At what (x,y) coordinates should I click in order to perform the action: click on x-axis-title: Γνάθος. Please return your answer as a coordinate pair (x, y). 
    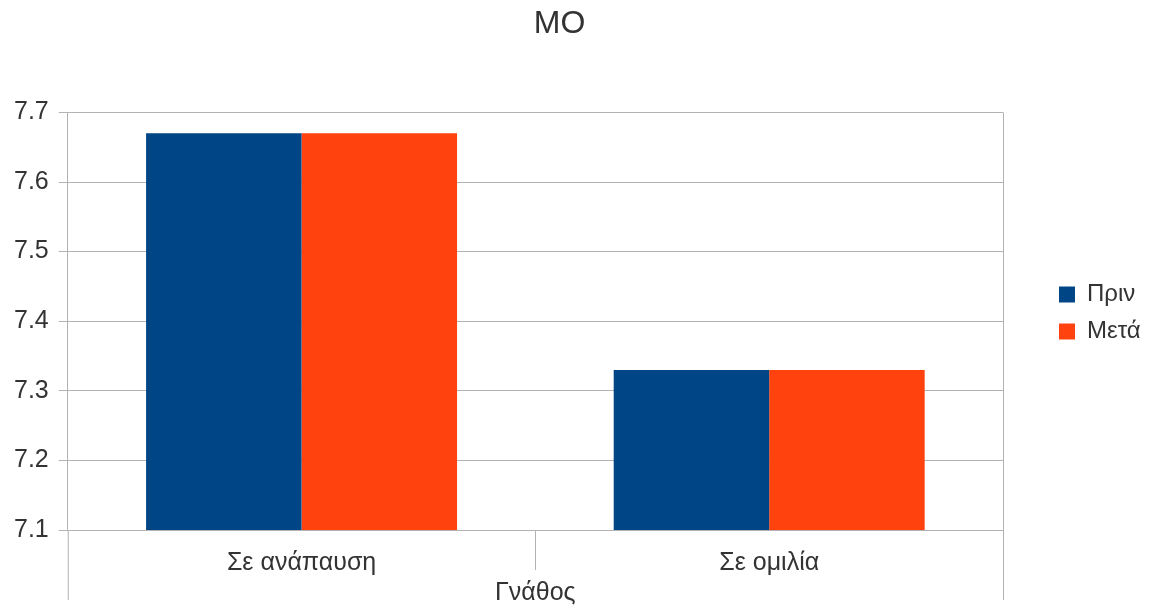
    Looking at the image, I should click on (535, 590).